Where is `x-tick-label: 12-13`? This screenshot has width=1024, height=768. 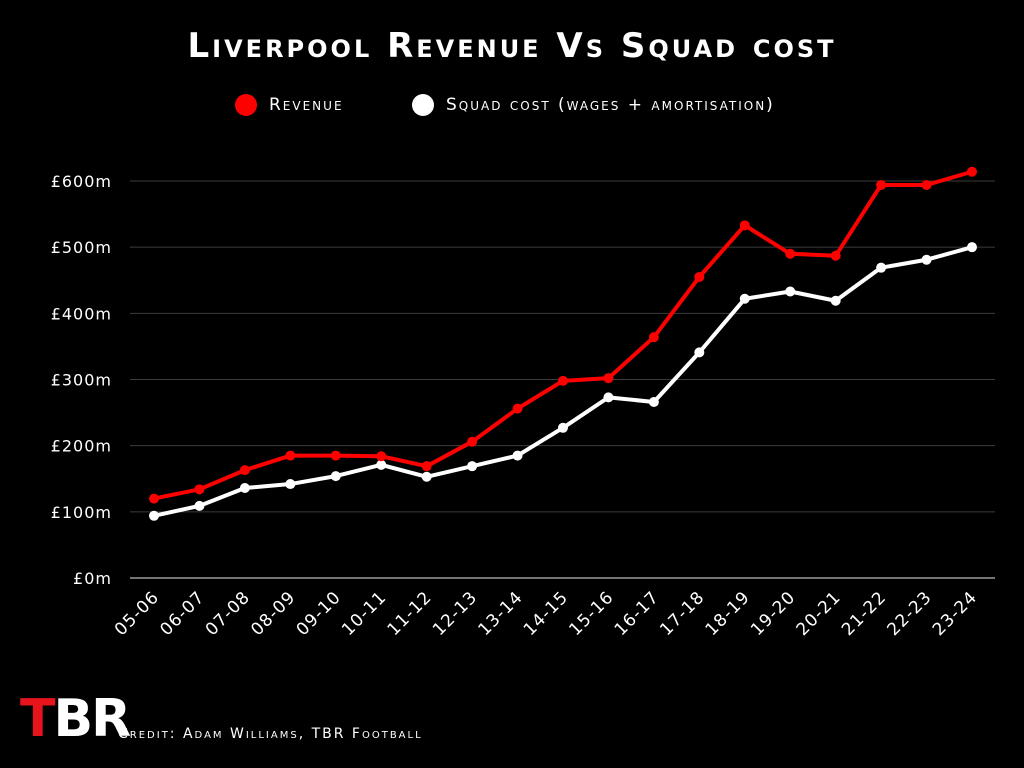 x-tick-label: 12-13 is located at coordinates (455, 613).